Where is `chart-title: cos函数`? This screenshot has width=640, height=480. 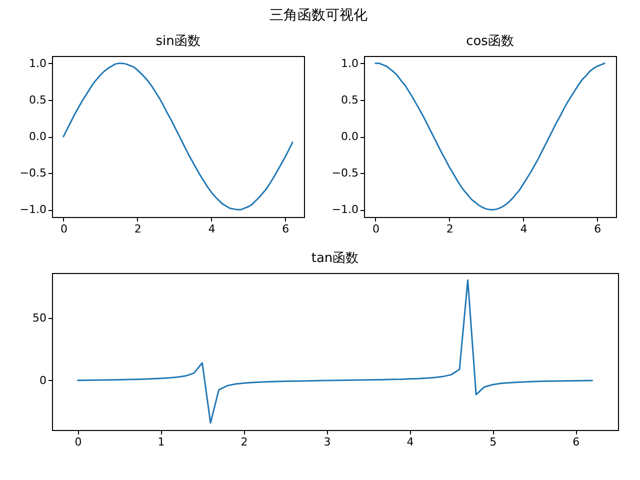 chart-title: cos函数 is located at coordinates (490, 41).